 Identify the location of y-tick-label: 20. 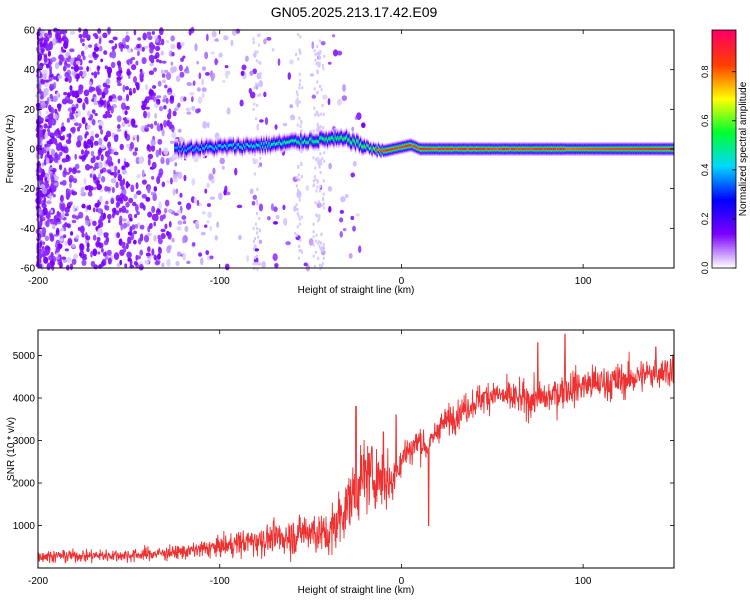
(30, 110).